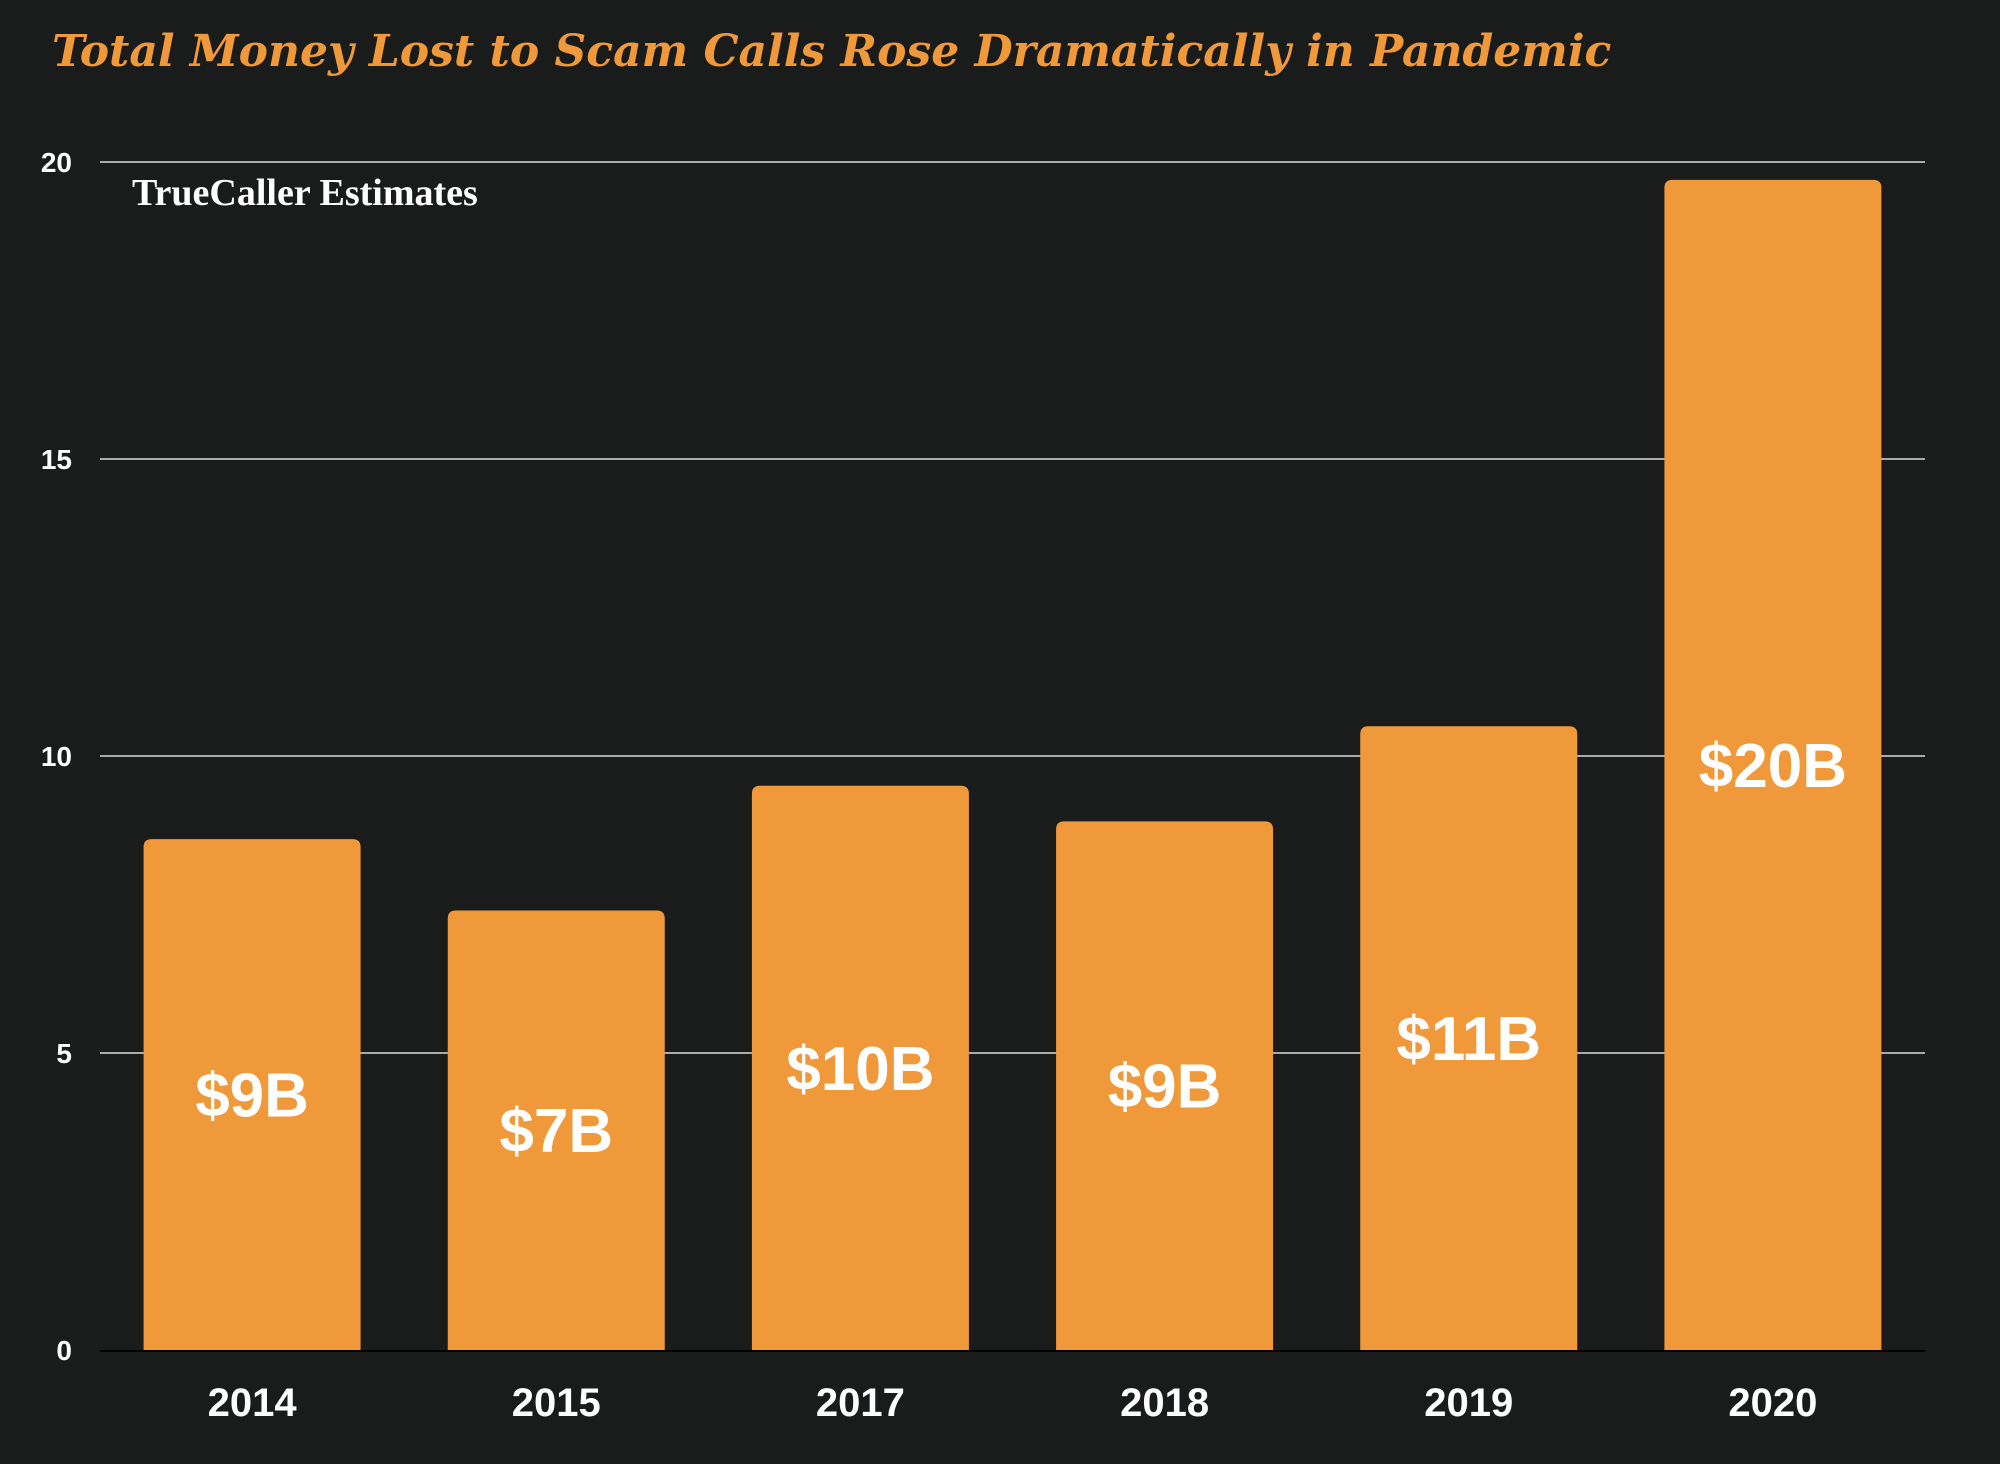 Image resolution: width=2000 pixels, height=1464 pixels. I want to click on x-tick-label: 2015, so click(556, 1403).